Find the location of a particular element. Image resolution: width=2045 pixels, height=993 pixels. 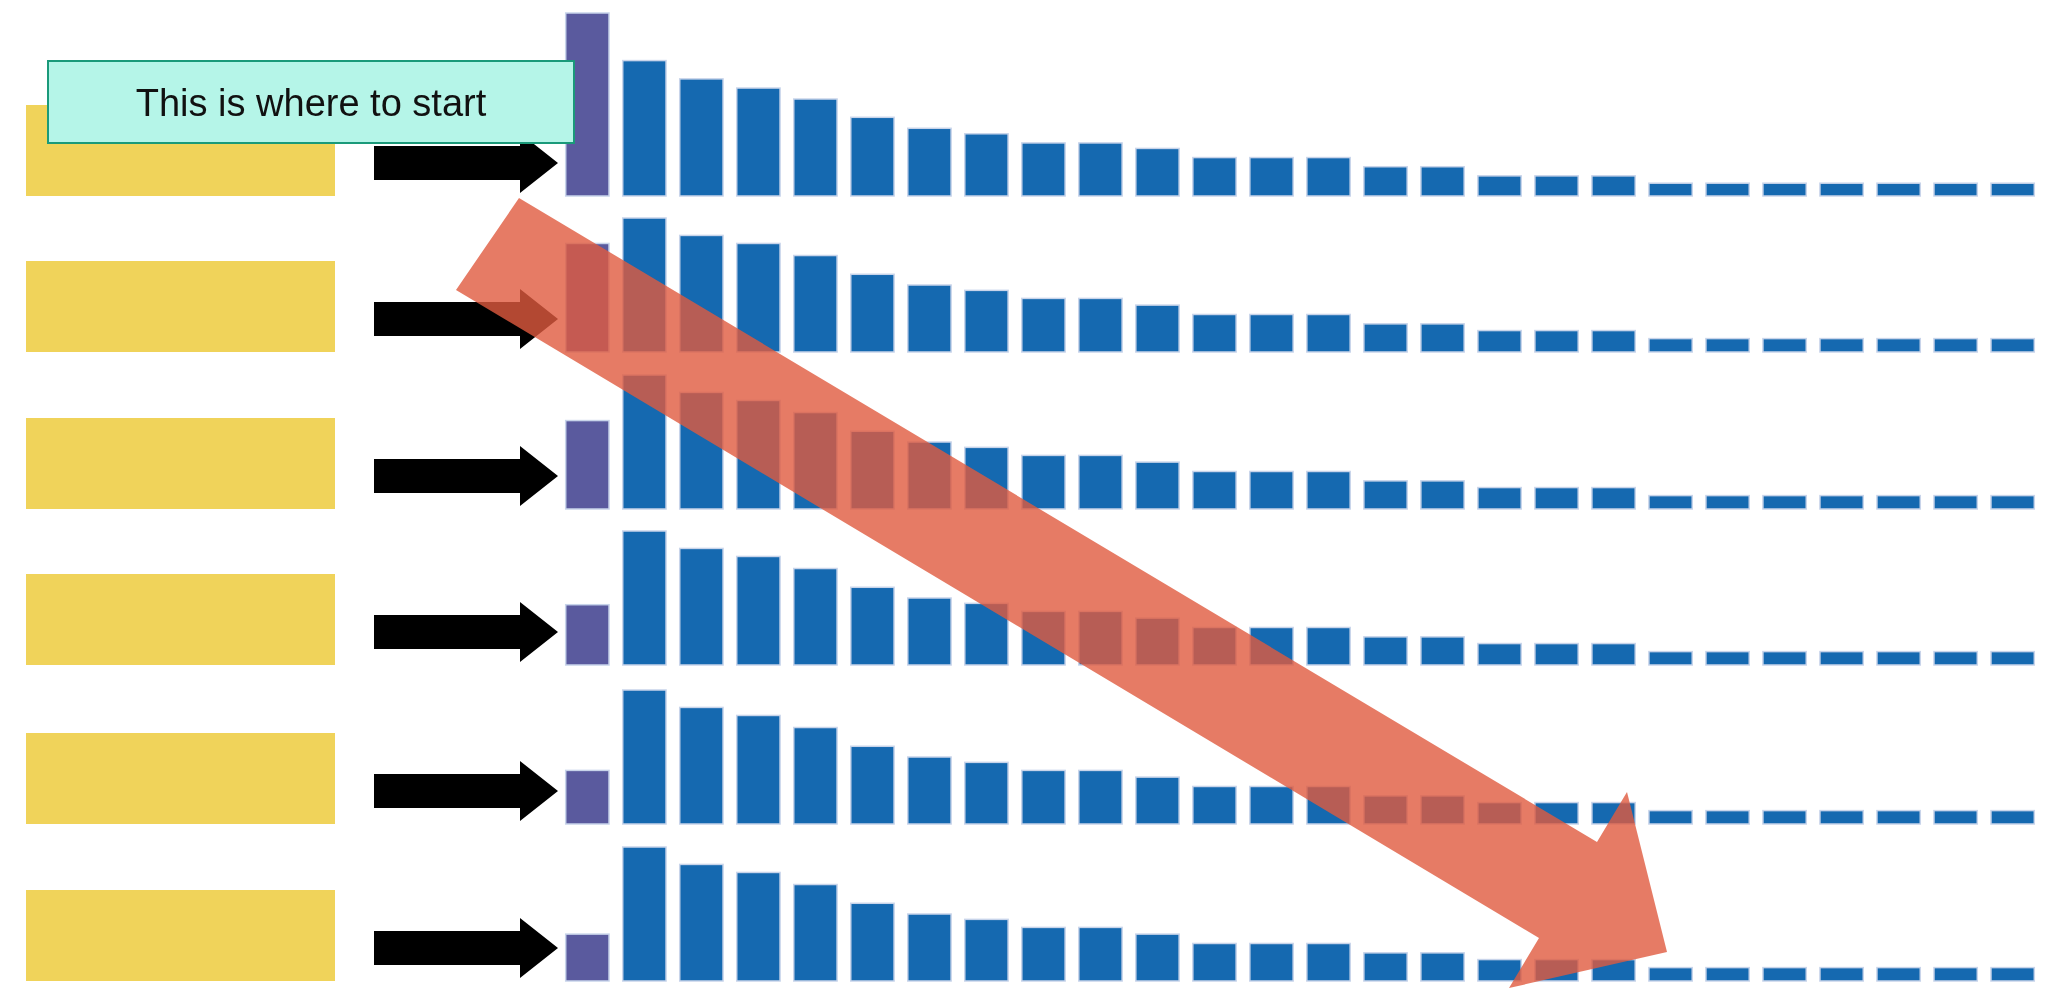

text: This is where to start is located at coordinates (311, 103).